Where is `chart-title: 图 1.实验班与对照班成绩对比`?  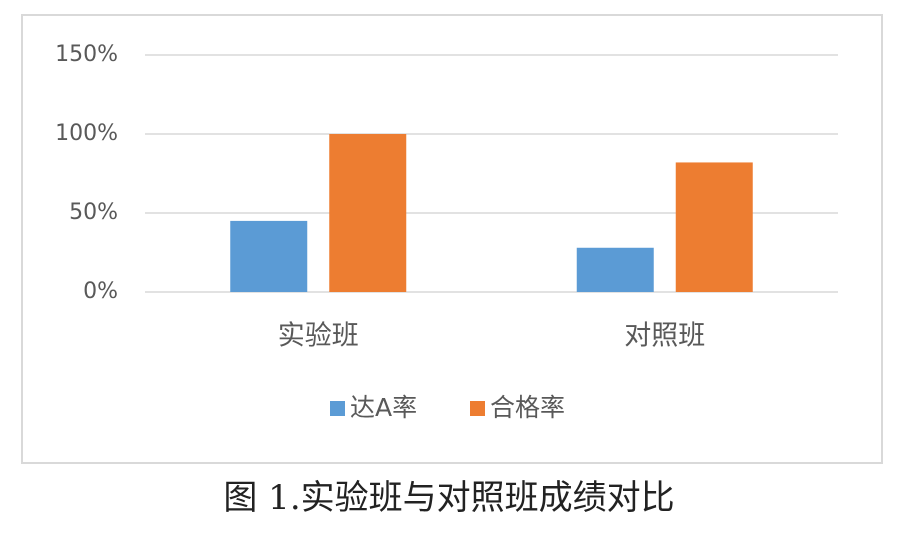
chart-title: 图 1.实验班与对照班成绩对比 is located at coordinates (448, 498).